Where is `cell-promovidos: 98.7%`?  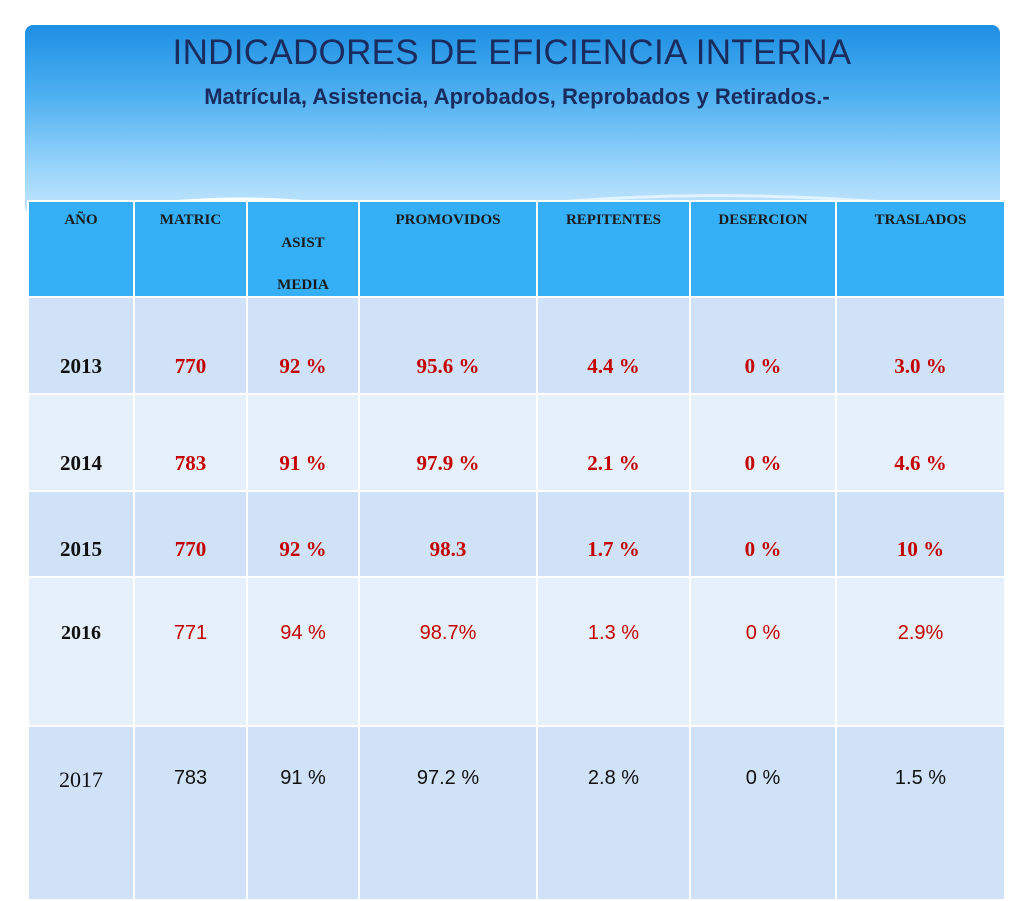 cell-promovidos: 98.7% is located at coordinates (448, 651).